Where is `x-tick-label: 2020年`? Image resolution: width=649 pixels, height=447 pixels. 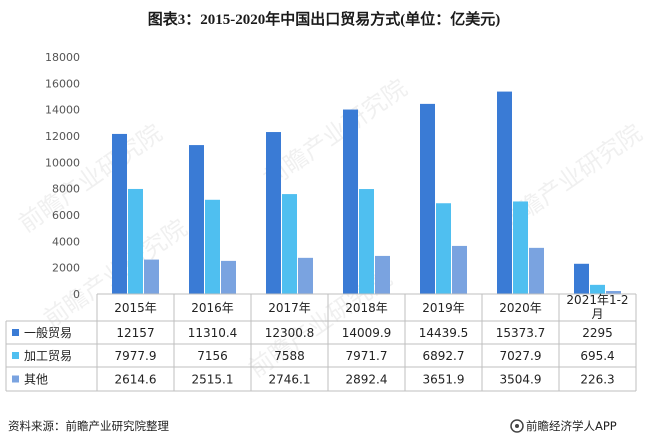 x-tick-label: 2020年 is located at coordinates (520, 308).